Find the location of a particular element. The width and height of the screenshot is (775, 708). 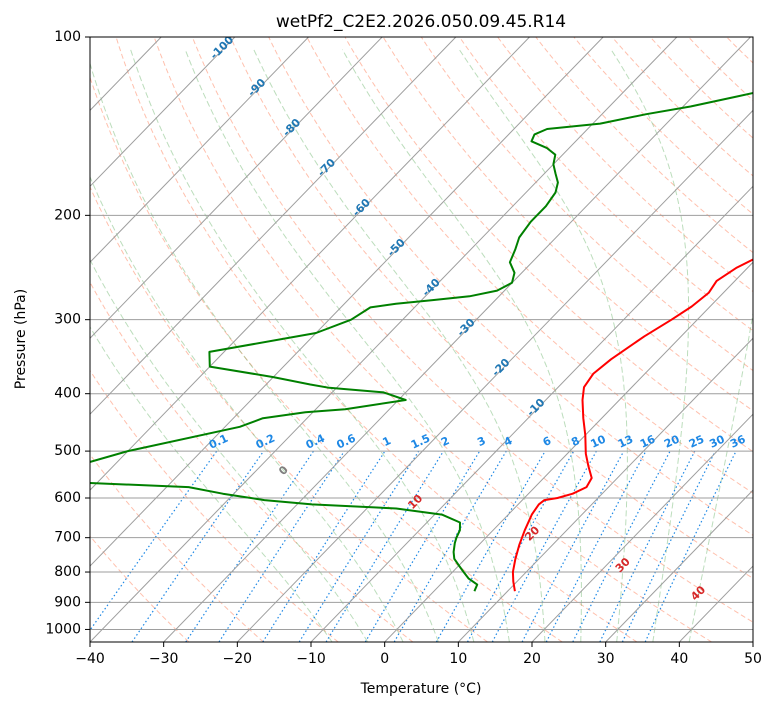

mixing-ratio-label: 6 is located at coordinates (547, 441).